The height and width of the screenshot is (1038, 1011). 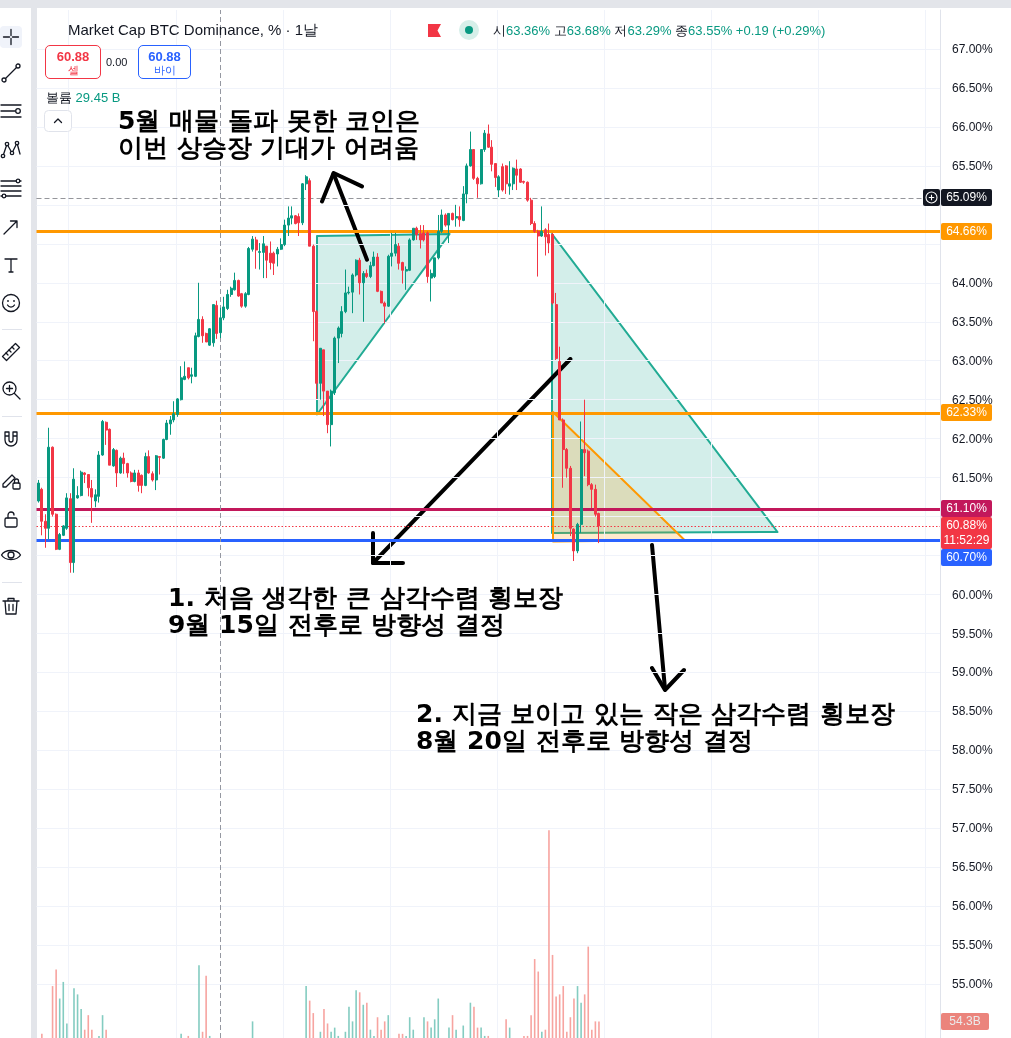 I want to click on ref-line-label: 65.09%, so click(x=966, y=198).